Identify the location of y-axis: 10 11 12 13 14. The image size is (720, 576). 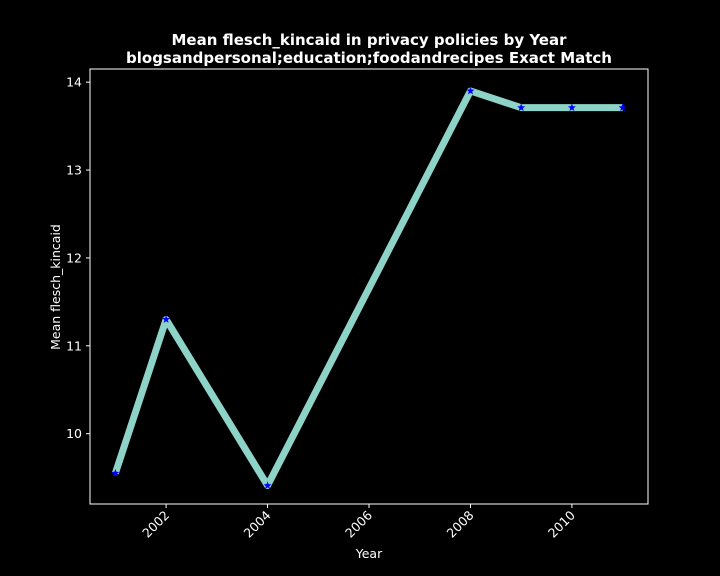
(78, 258).